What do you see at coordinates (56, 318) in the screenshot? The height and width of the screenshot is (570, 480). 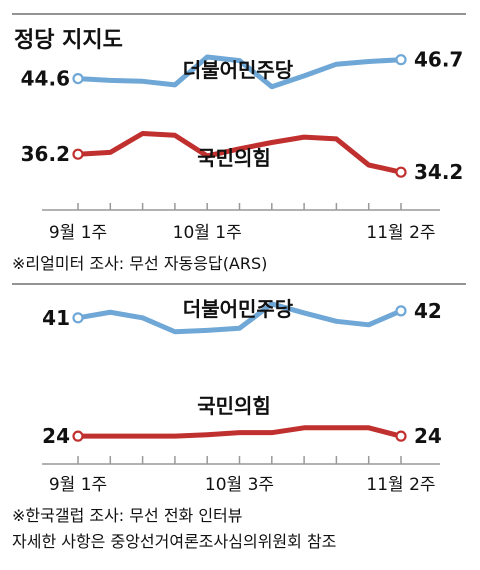 I see `start-value-label: 41` at bounding box center [56, 318].